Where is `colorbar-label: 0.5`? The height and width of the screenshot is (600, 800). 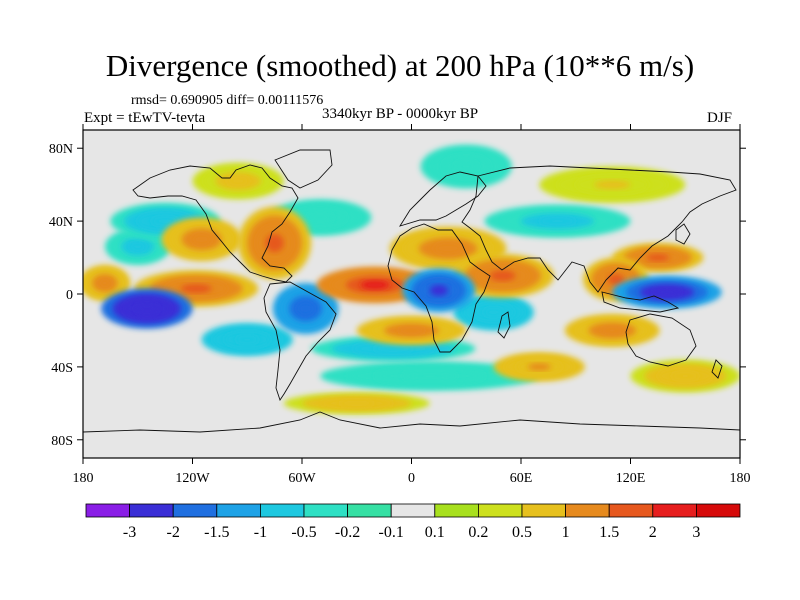
colorbar-label: 0.5 is located at coordinates (522, 532).